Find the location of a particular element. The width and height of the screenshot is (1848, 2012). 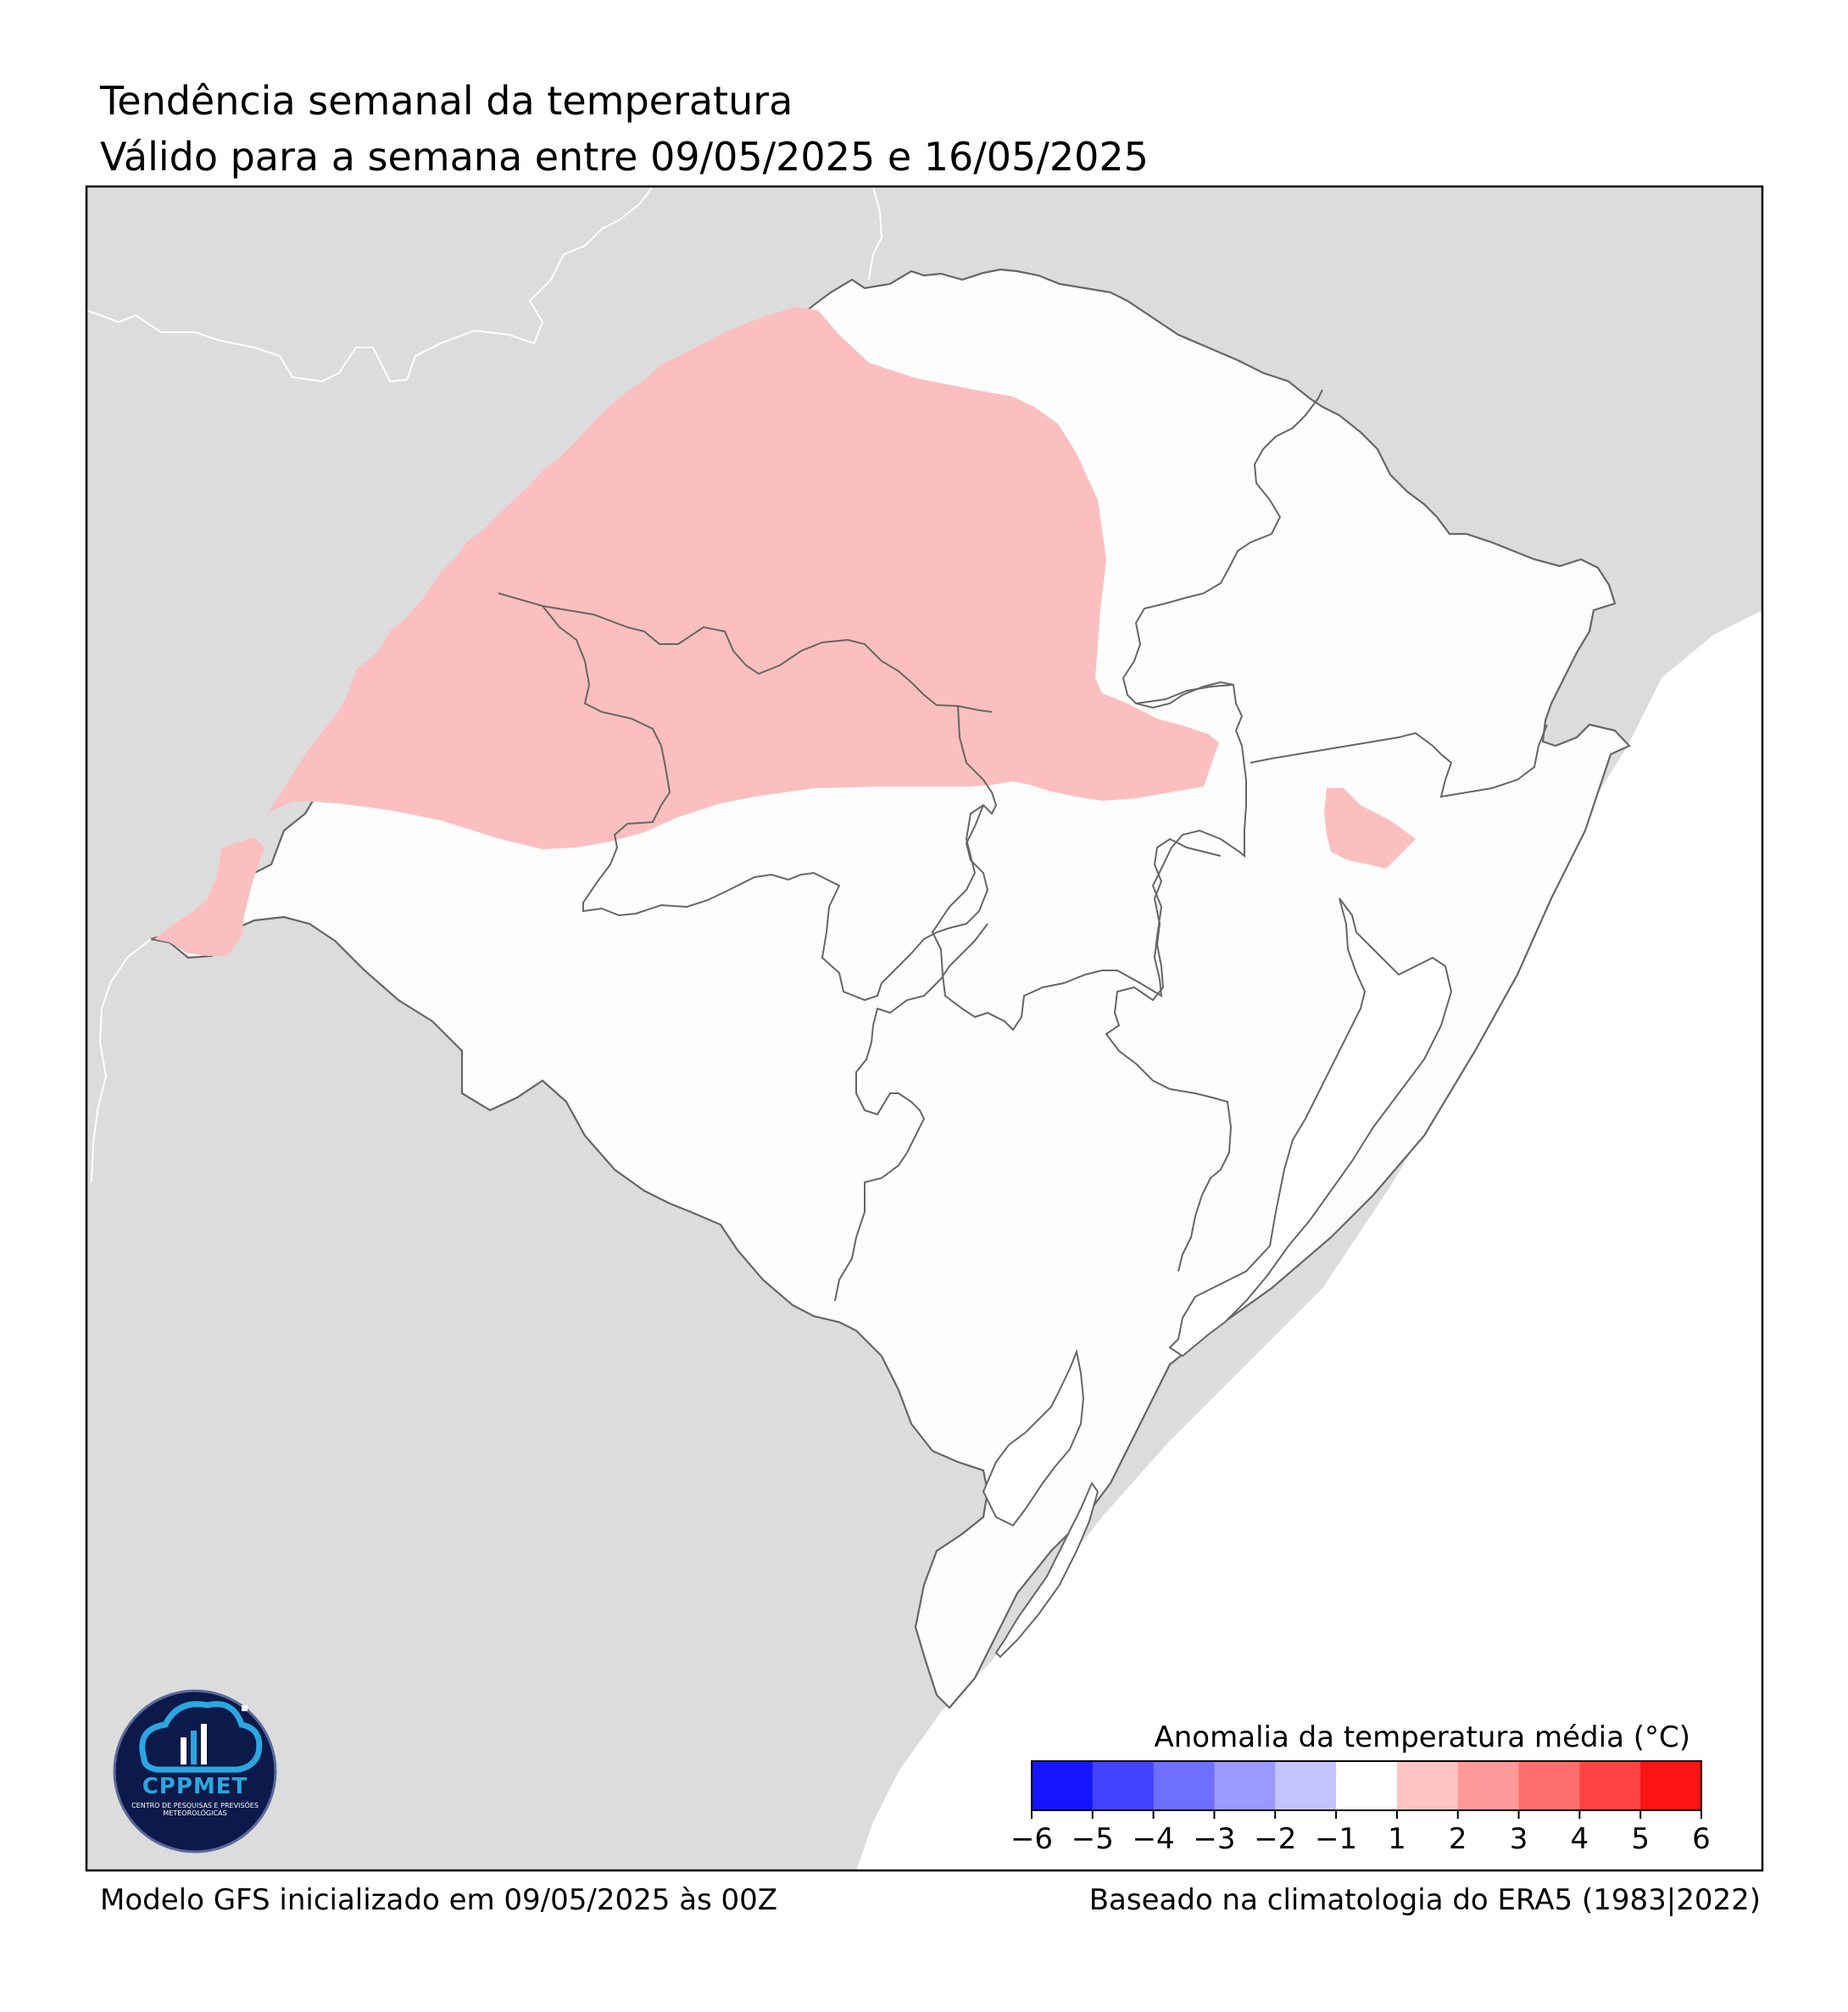

colorbar-tick-label: −5 is located at coordinates (1093, 1839).